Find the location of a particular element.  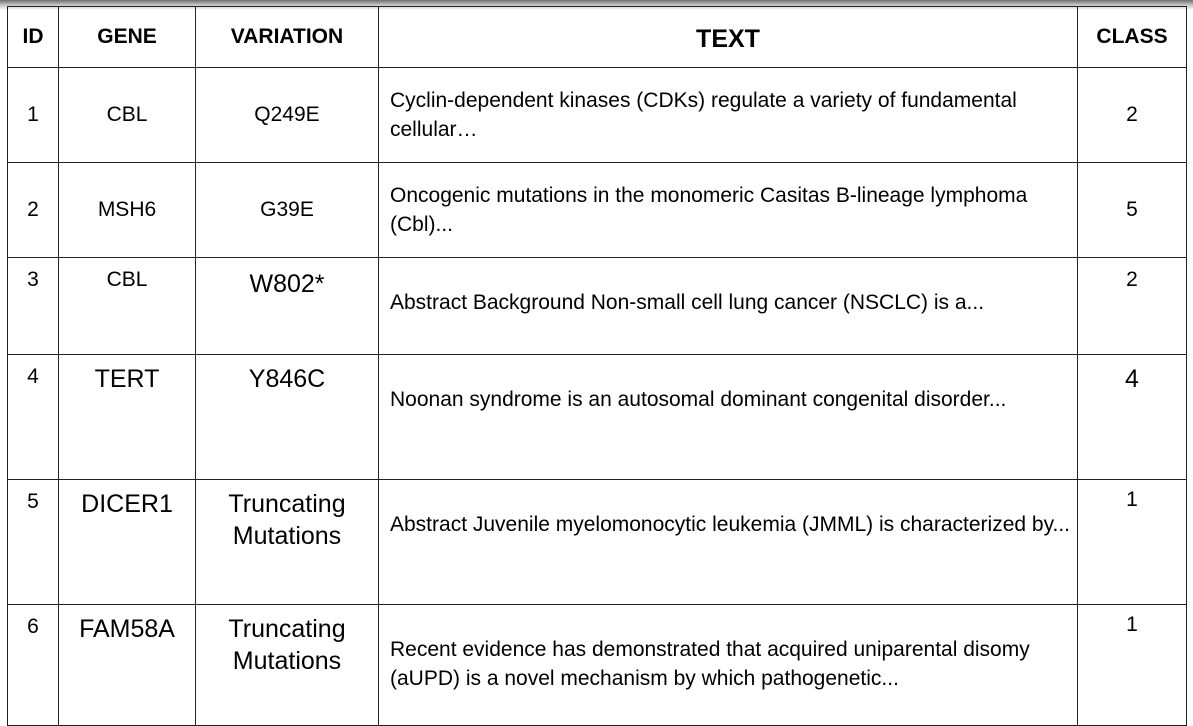

cell-class: 4 is located at coordinates (1132, 417).